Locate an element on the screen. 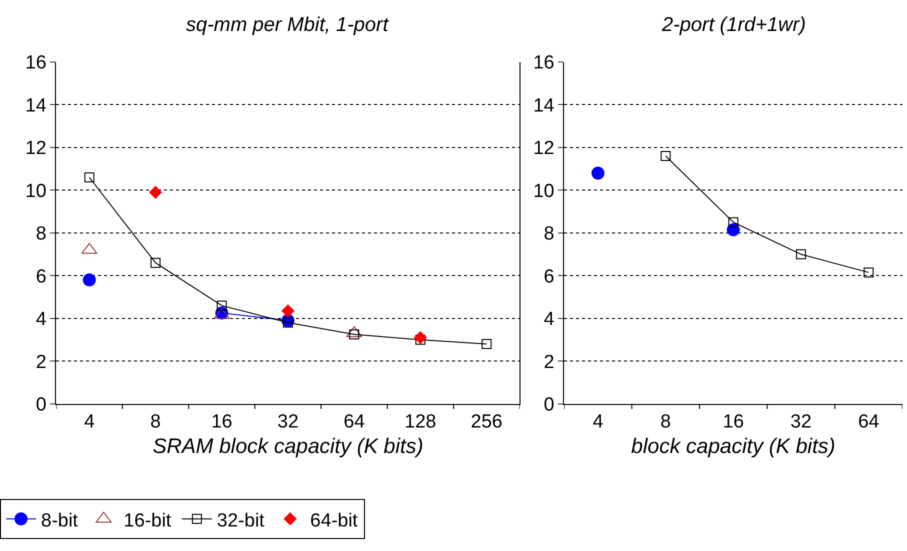  chart-title: 2-port (1rd+1wr) is located at coordinates (733, 25).